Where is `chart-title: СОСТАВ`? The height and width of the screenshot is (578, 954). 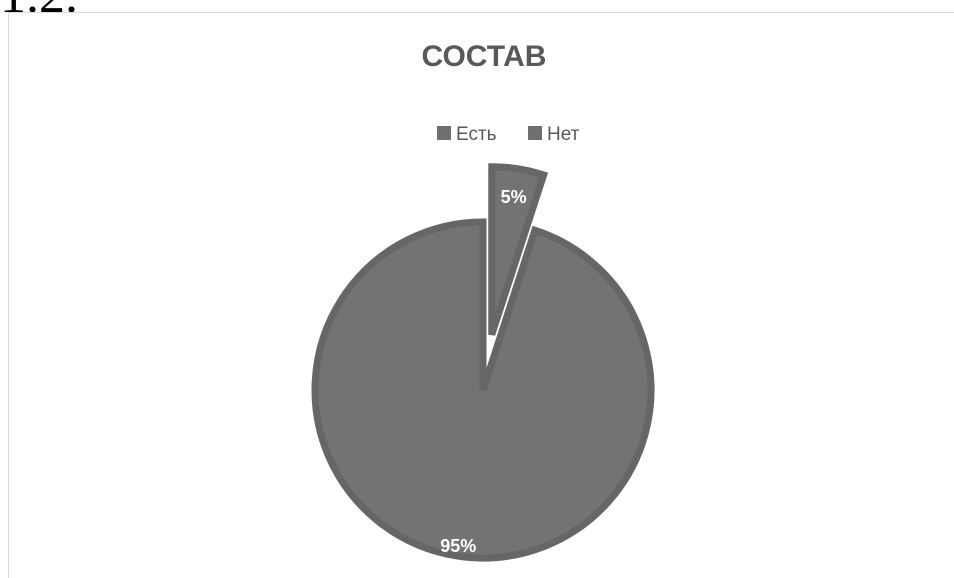 chart-title: СОСТАВ is located at coordinates (484, 56).